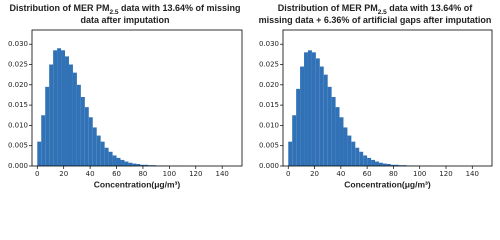 The height and width of the screenshot is (240, 500). I want to click on y-tick-label: 0.030, so click(269, 44).